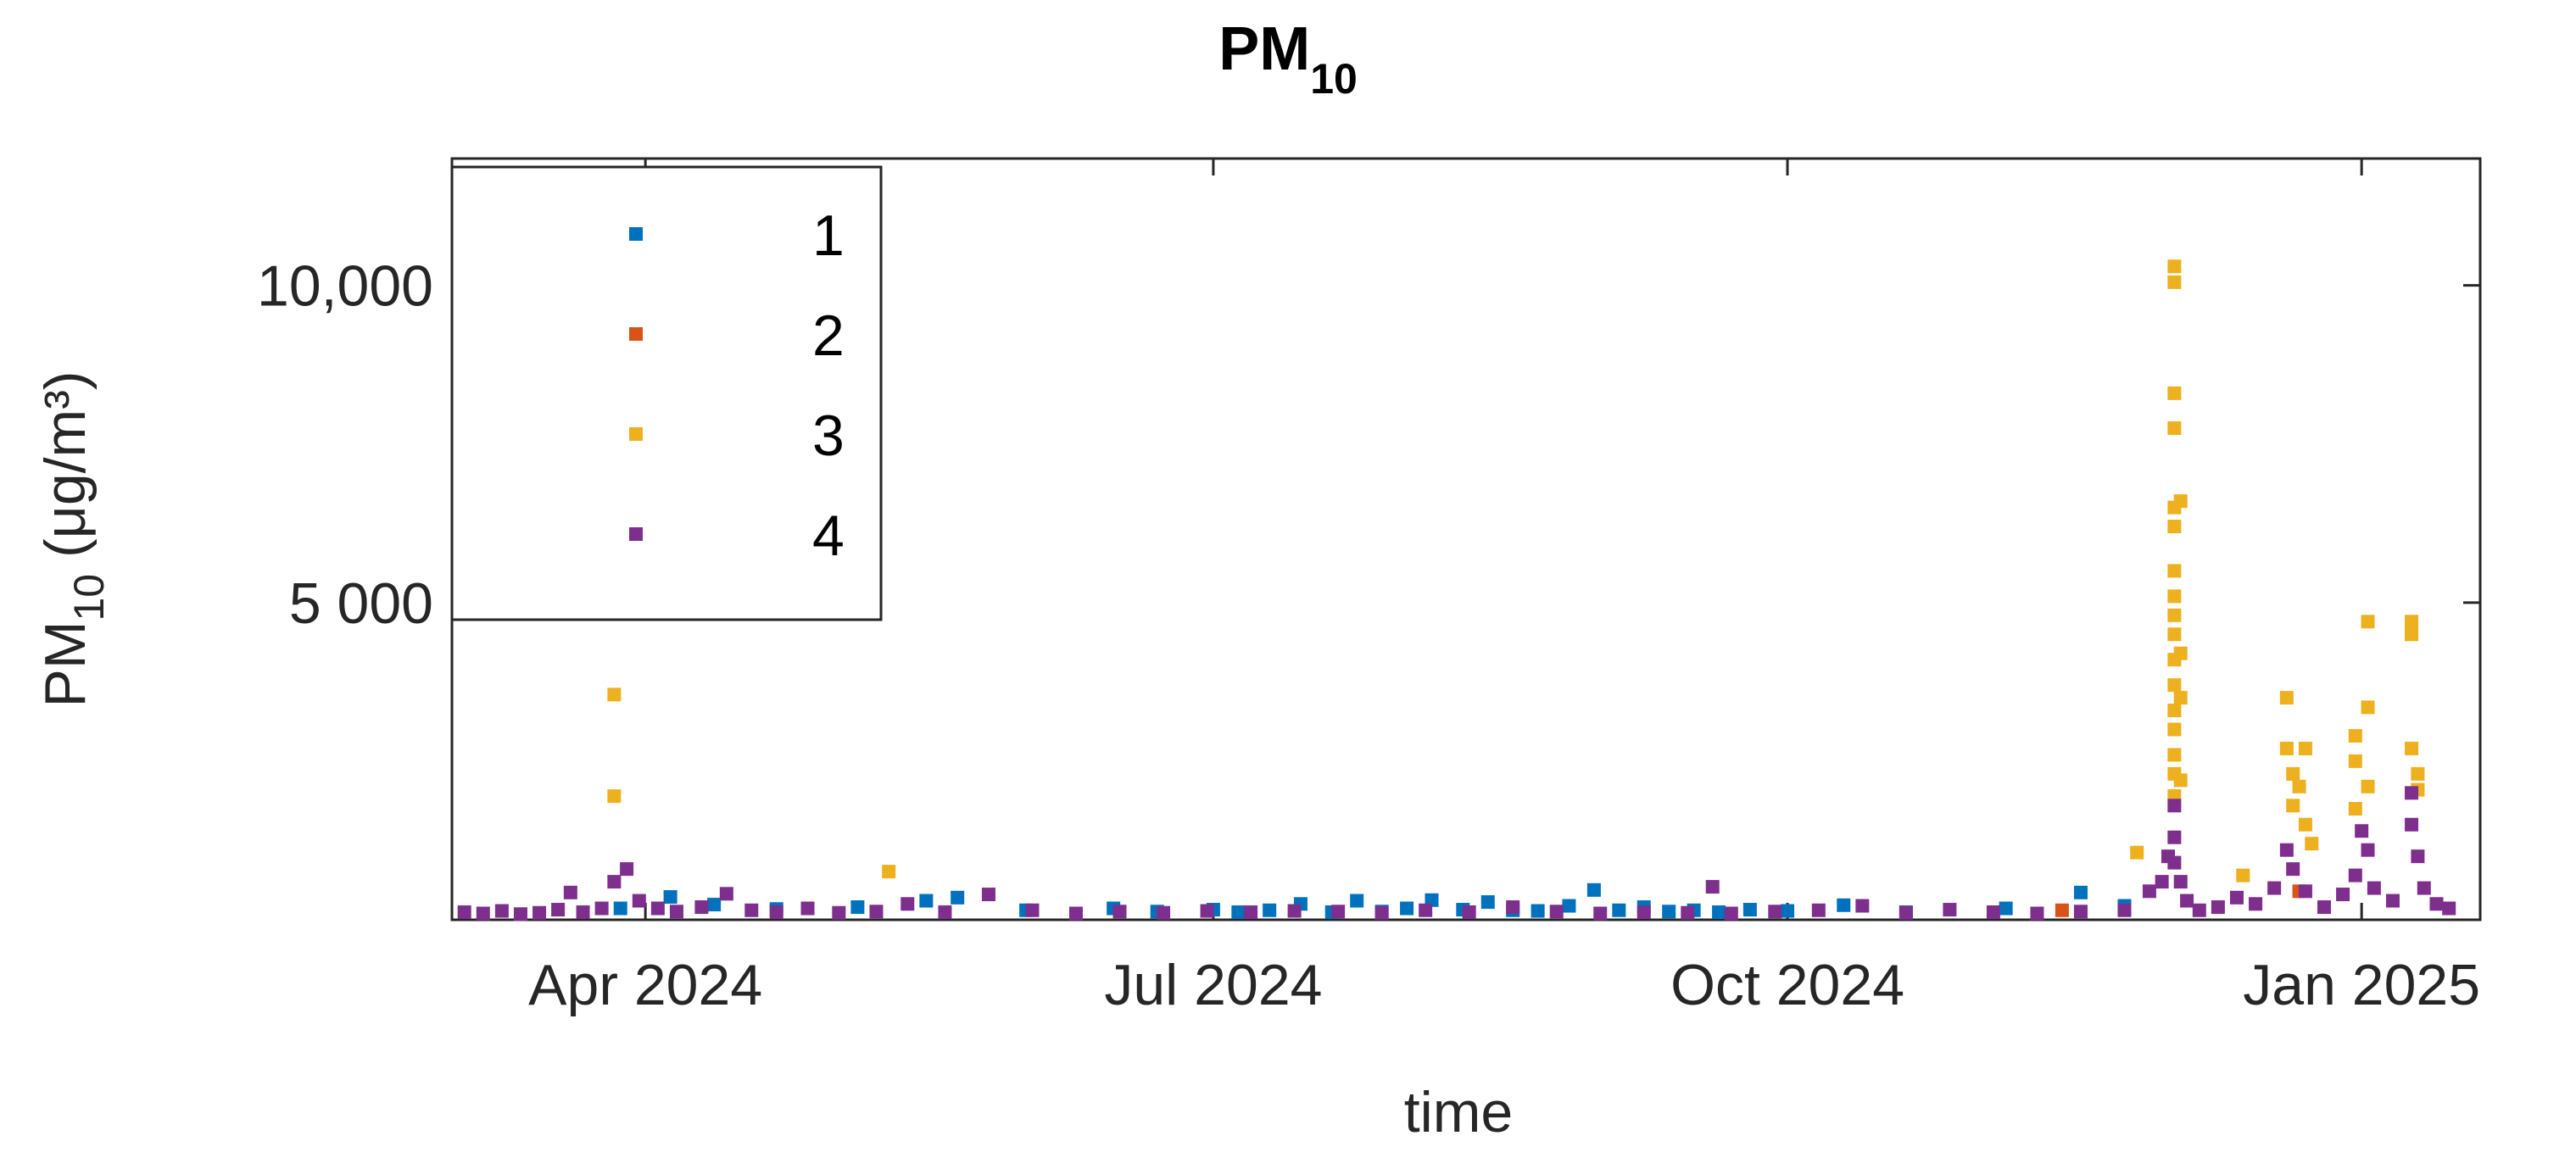 The height and width of the screenshot is (1158, 2576). I want to click on chart-title: PM10, so click(1288, 59).